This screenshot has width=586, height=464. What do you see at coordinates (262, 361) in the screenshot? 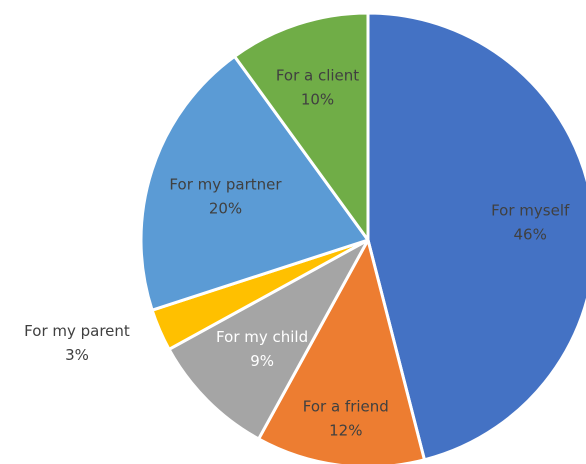
I see `slice-value-for-my-child: 9%` at bounding box center [262, 361].